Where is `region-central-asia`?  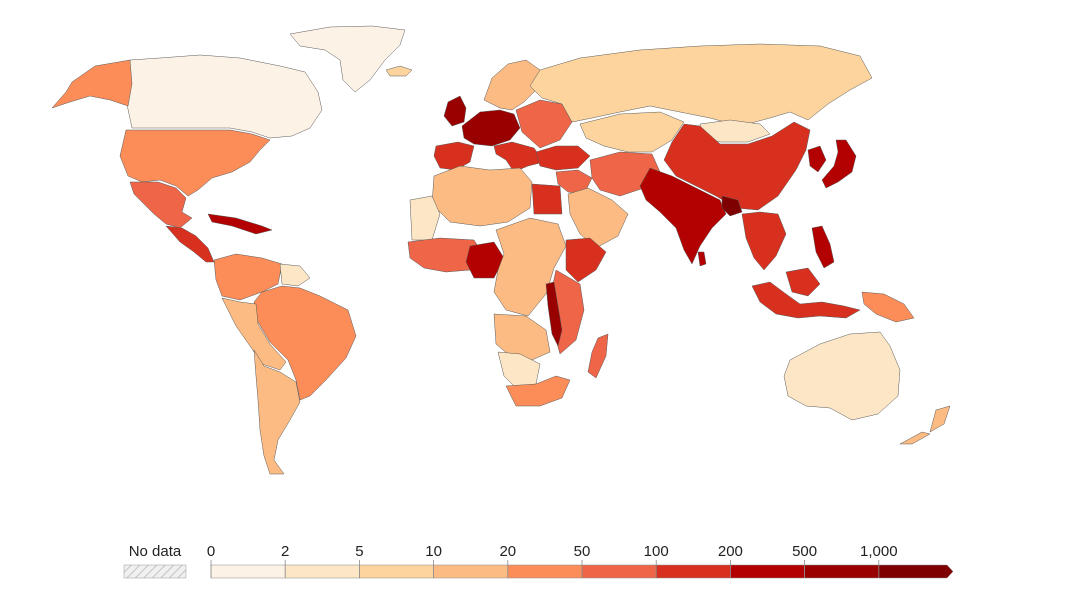
region-central-asia is located at coordinates (632, 132).